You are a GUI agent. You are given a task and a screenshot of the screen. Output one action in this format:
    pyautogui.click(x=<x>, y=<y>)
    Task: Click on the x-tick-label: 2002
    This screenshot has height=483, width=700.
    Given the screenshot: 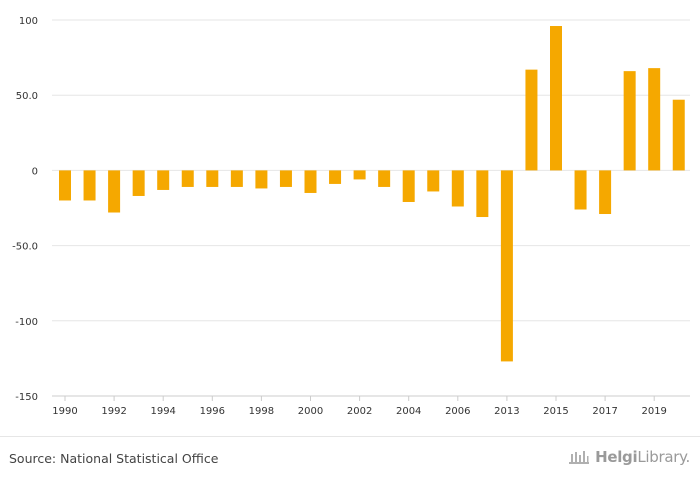 What is the action you would take?
    pyautogui.click(x=359, y=411)
    